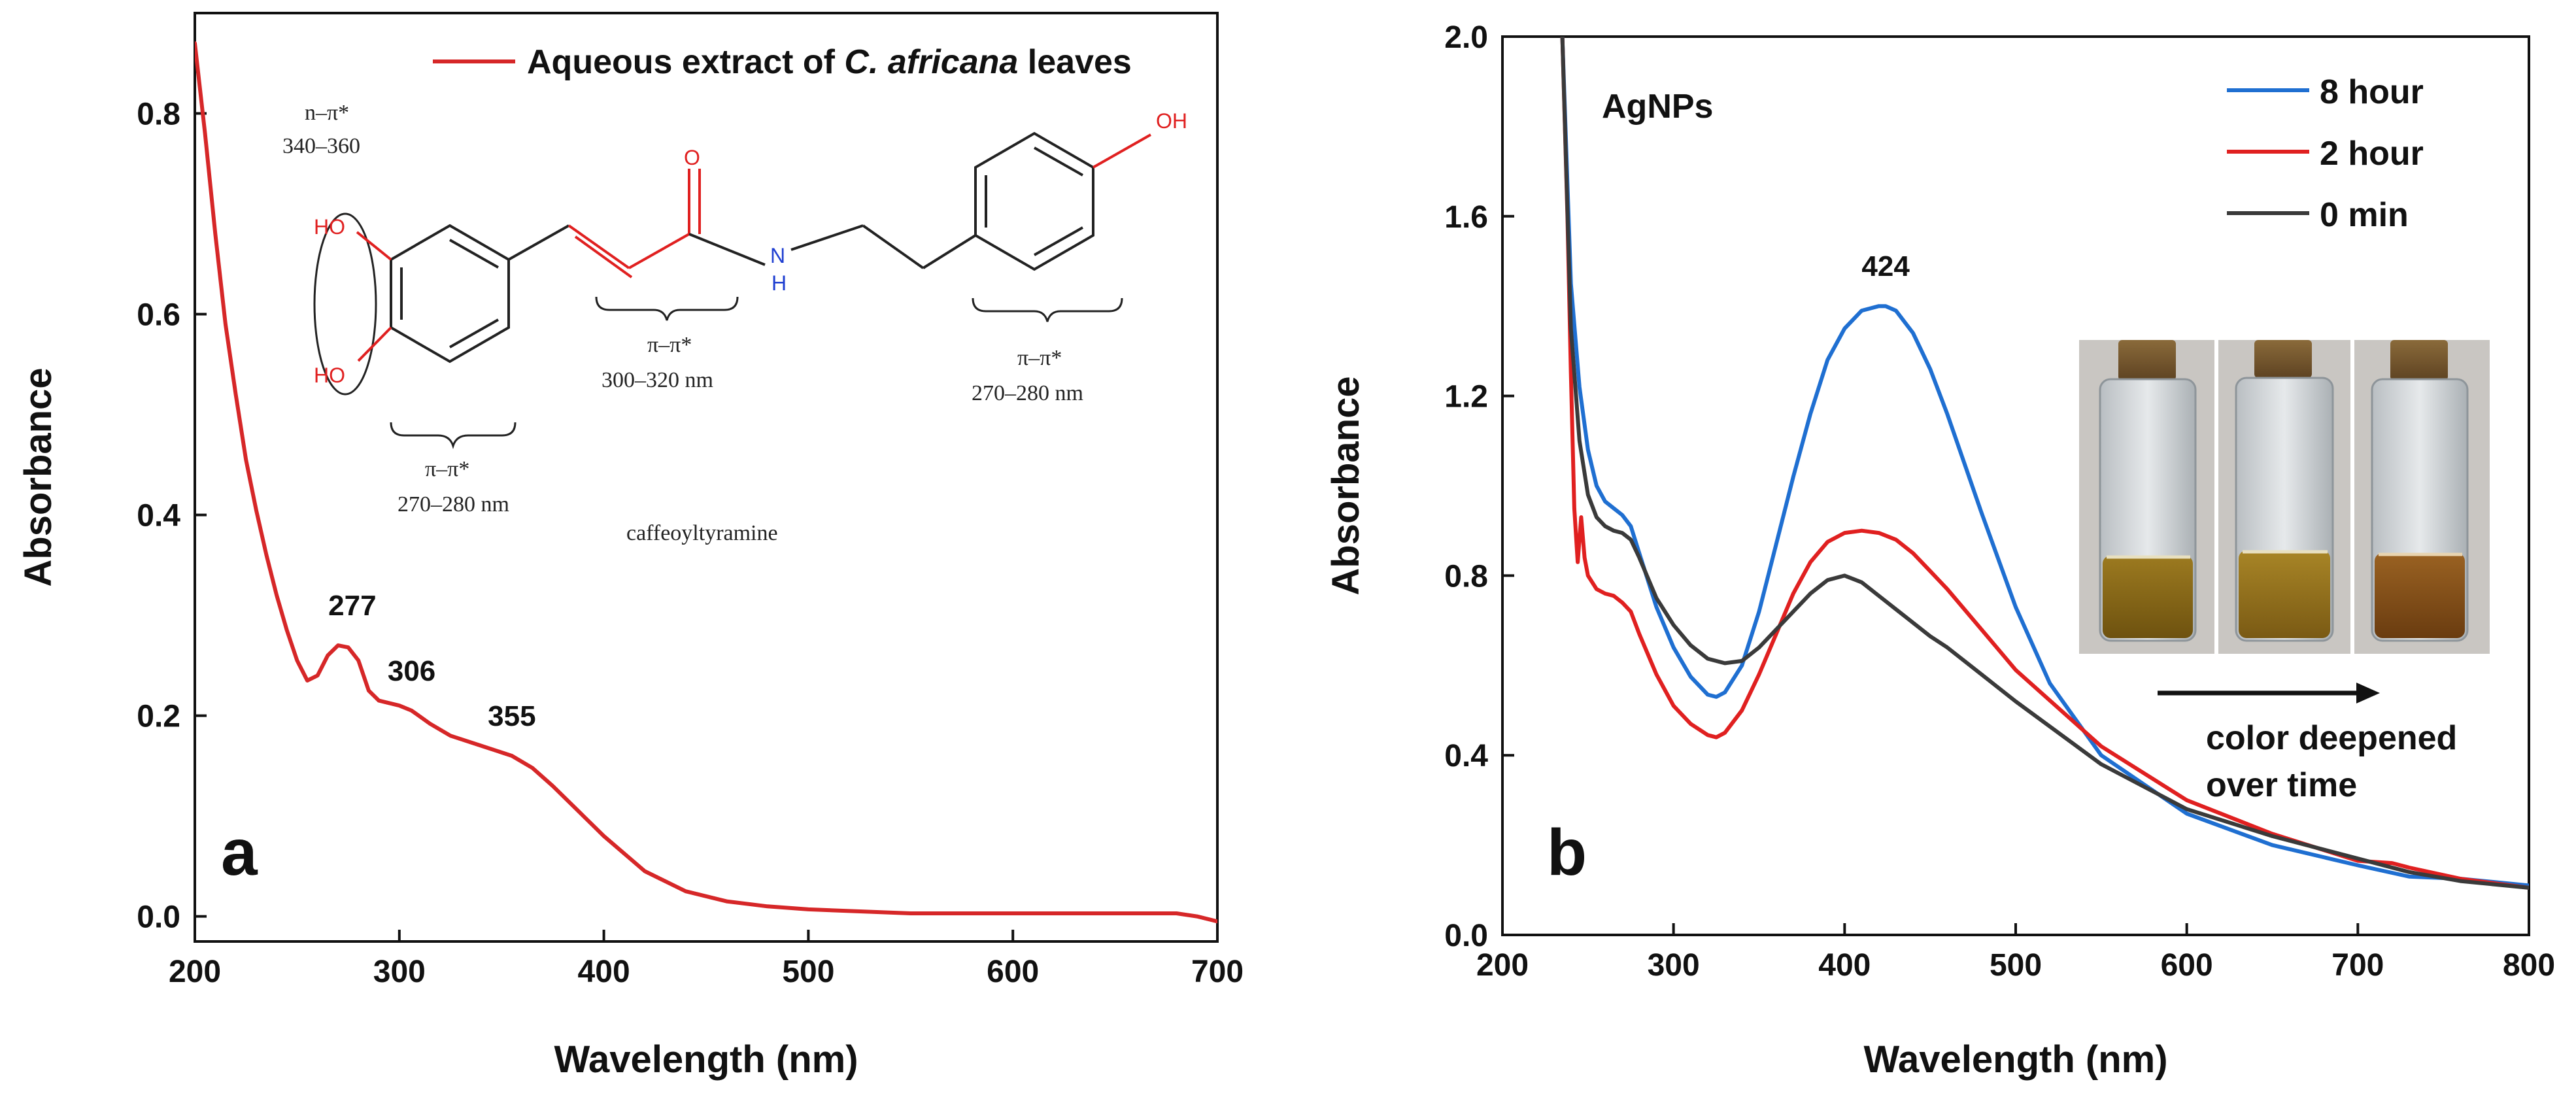  What do you see at coordinates (195, 972) in the screenshot?
I see `x-tick-label-a: 200` at bounding box center [195, 972].